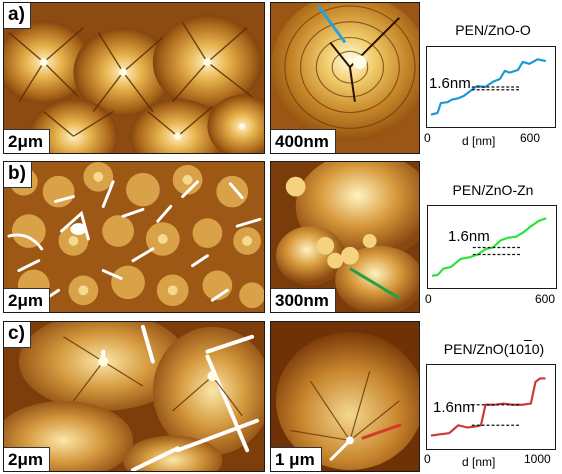 This screenshot has width=562, height=474. I want to click on panel-label-a: a), so click(17, 16).